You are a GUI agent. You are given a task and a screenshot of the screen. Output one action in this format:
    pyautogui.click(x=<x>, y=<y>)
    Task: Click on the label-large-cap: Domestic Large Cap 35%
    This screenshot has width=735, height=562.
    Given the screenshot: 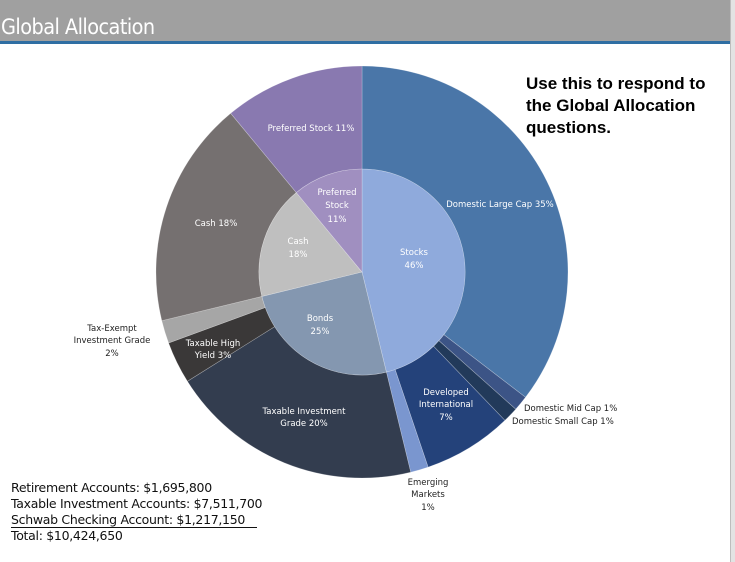 What is the action you would take?
    pyautogui.click(x=500, y=205)
    